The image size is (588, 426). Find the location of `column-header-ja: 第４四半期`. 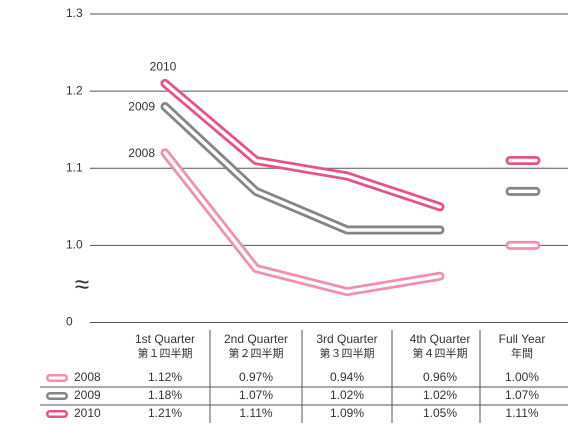

column-header-ja: 第４四半期 is located at coordinates (440, 353).